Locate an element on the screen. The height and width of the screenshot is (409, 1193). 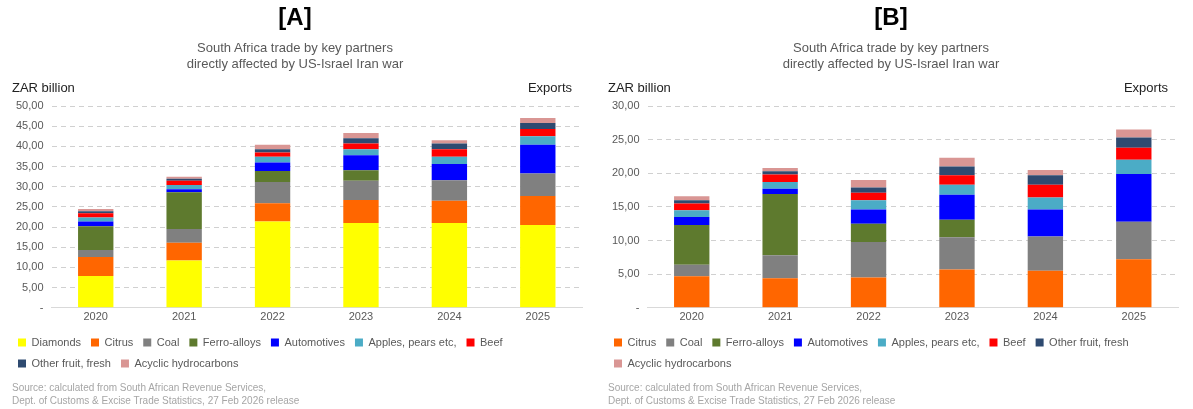
chart-title: [A] is located at coordinates (295, 17).